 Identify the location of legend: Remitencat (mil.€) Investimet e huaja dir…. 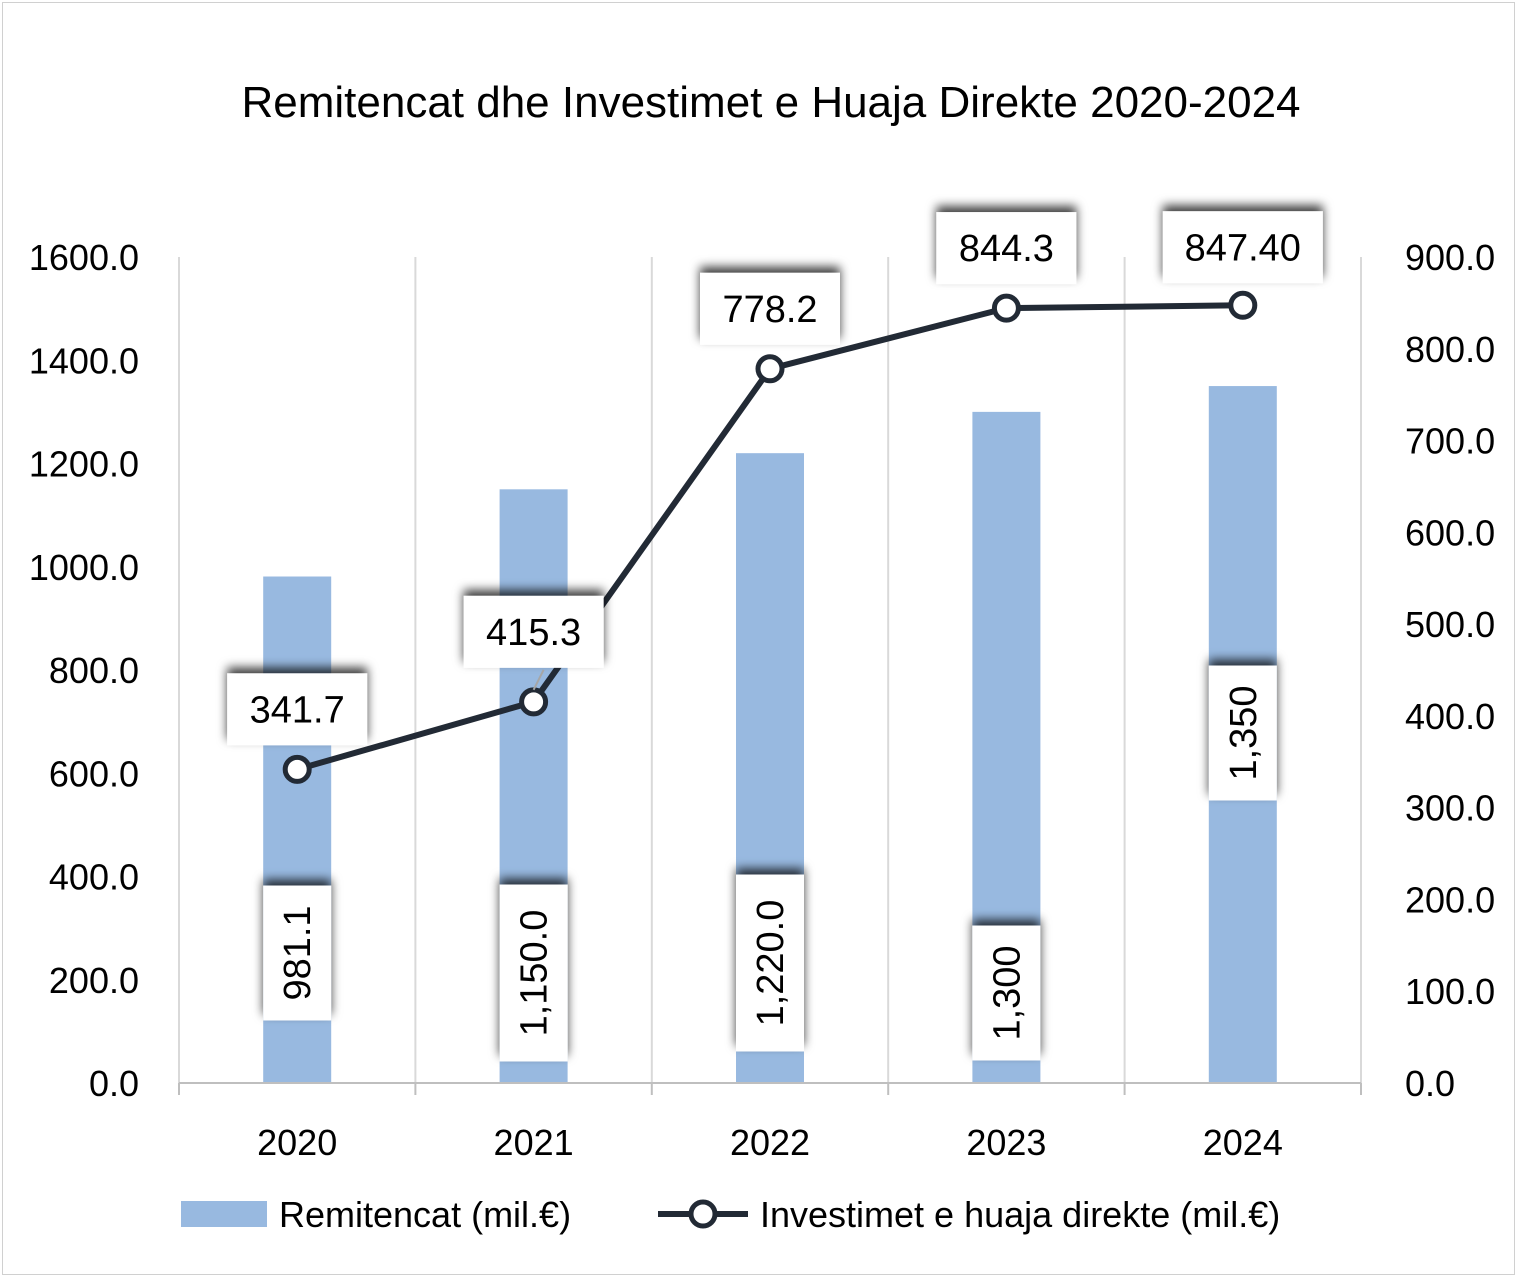
(730, 1214).